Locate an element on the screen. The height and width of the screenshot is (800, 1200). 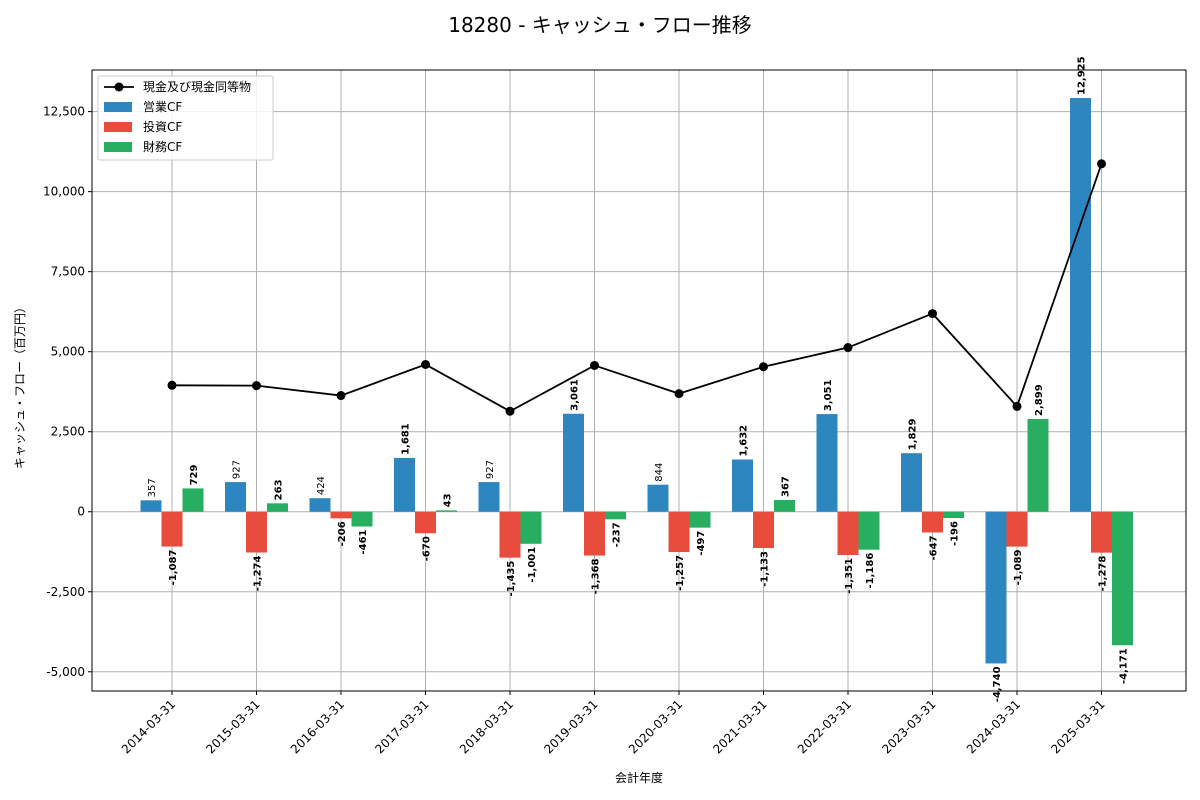
x-axis-label: 会計年度 is located at coordinates (639, 777).